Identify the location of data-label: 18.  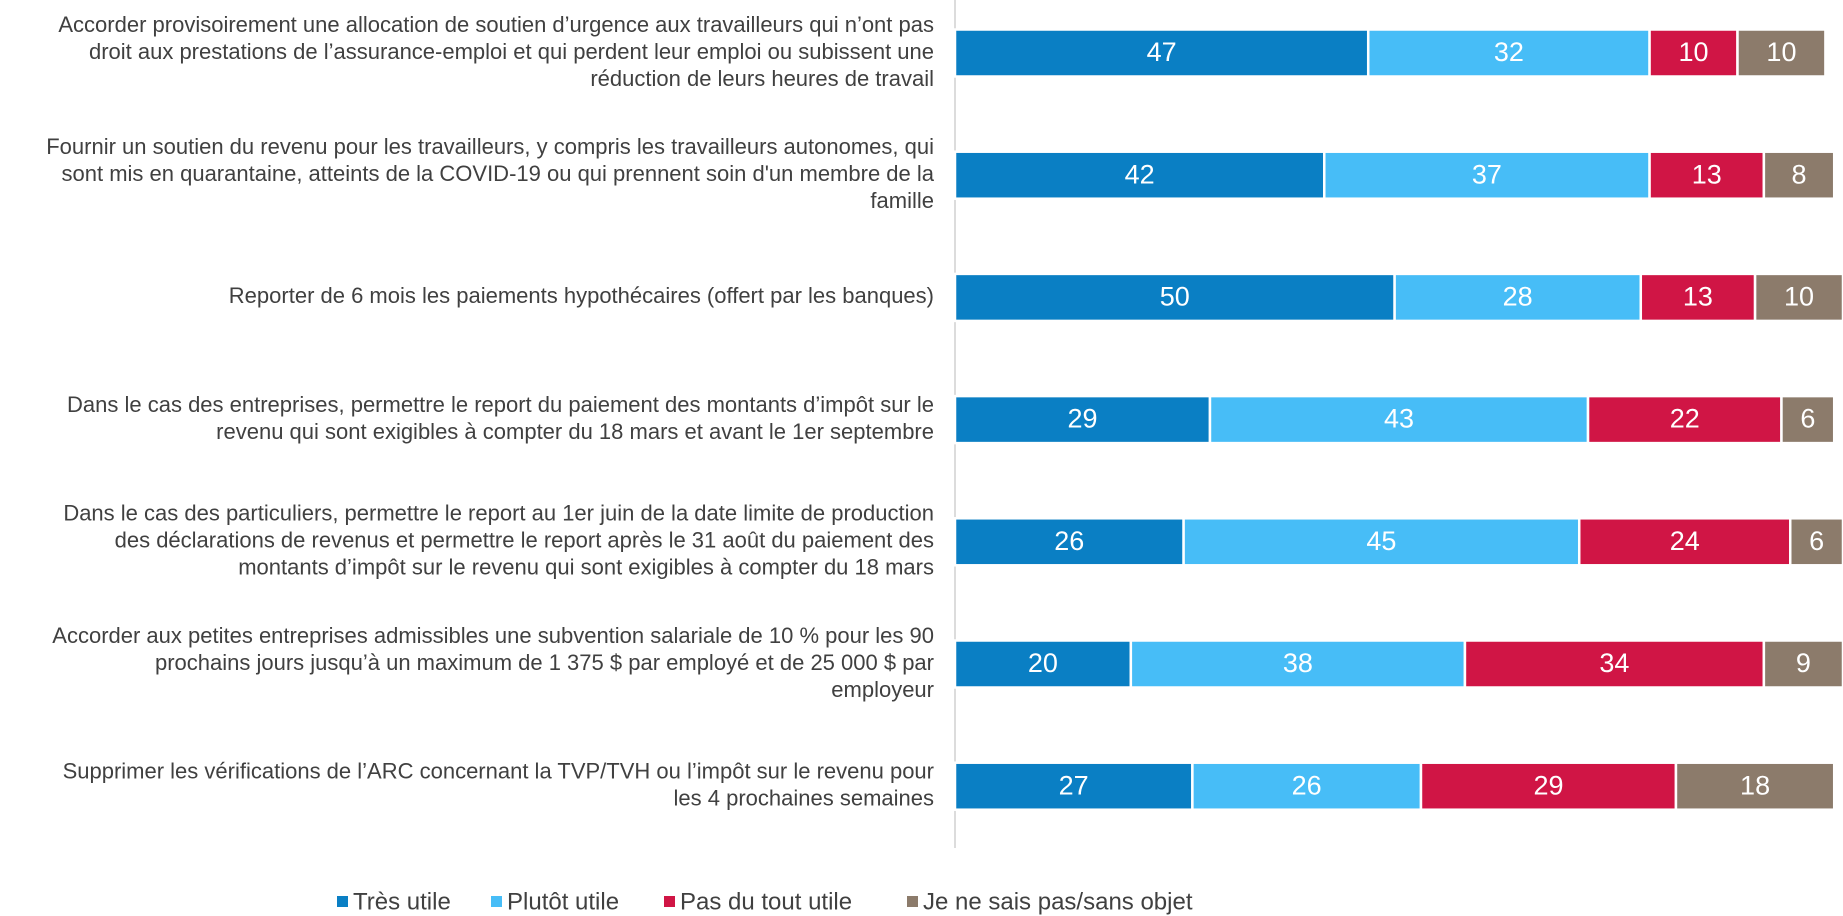
(1755, 785).